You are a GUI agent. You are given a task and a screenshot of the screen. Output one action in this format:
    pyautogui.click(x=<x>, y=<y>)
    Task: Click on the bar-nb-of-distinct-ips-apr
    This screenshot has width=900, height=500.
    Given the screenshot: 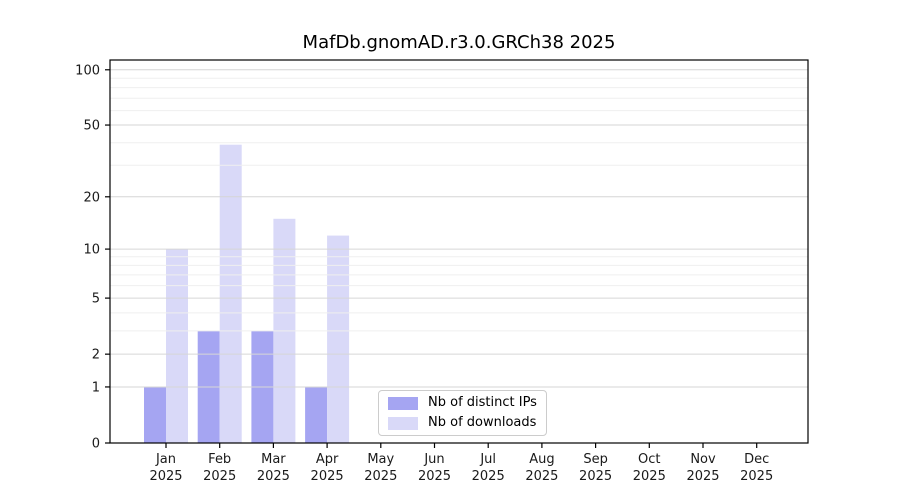 What is the action you would take?
    pyautogui.click(x=316, y=414)
    